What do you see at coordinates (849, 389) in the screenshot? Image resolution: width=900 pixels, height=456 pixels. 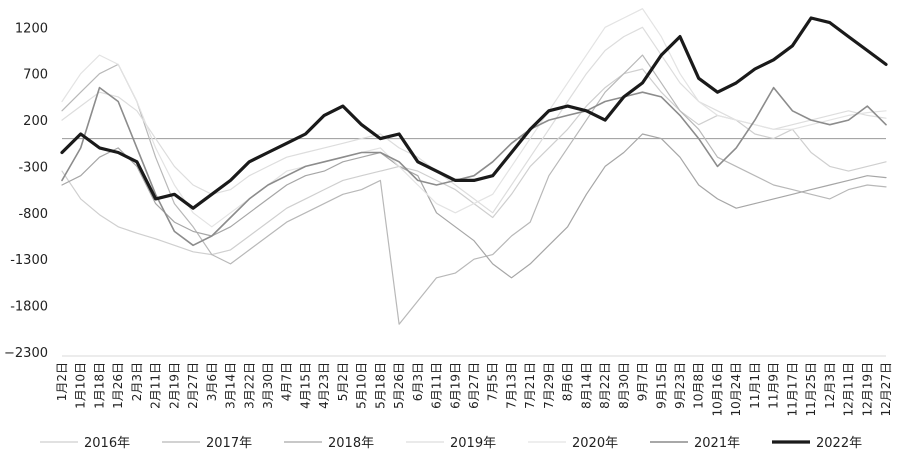 I see `x-tick-label: 12月11日` at bounding box center [849, 389].